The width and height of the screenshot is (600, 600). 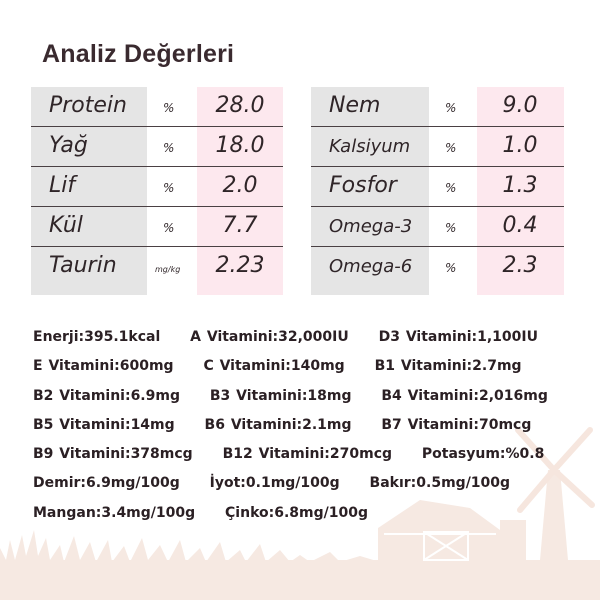 I want to click on row-value: 0.4, so click(x=520, y=225).